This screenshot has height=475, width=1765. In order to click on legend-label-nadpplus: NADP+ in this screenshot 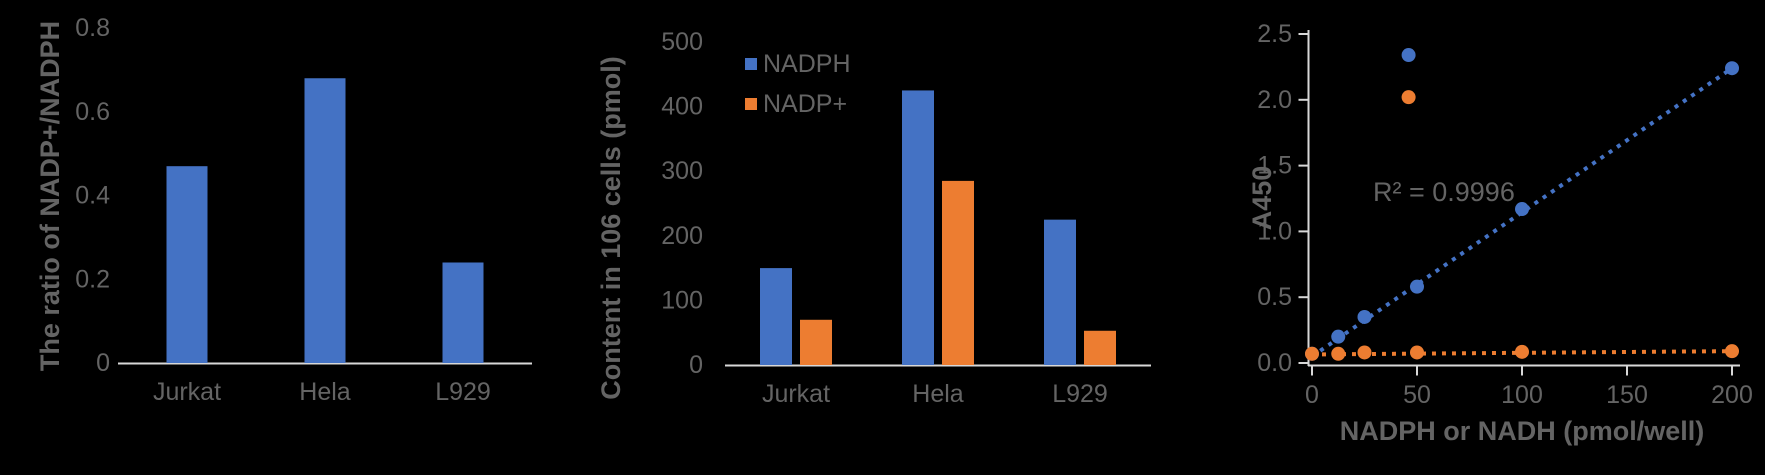, I will do `click(805, 104)`.